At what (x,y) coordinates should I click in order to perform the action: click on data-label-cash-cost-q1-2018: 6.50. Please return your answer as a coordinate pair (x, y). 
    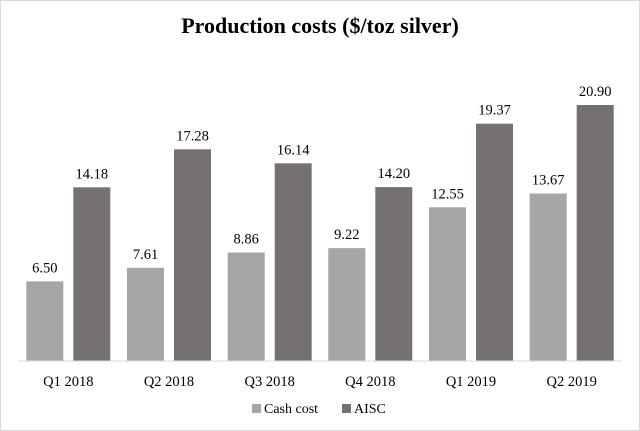
    Looking at the image, I should click on (44, 268).